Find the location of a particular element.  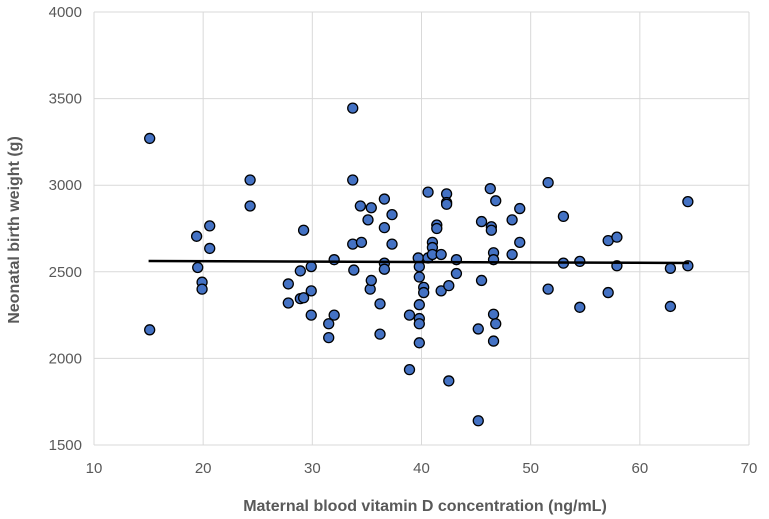

y-axis-title: Neonatal birth weight (g) is located at coordinates (14, 230).